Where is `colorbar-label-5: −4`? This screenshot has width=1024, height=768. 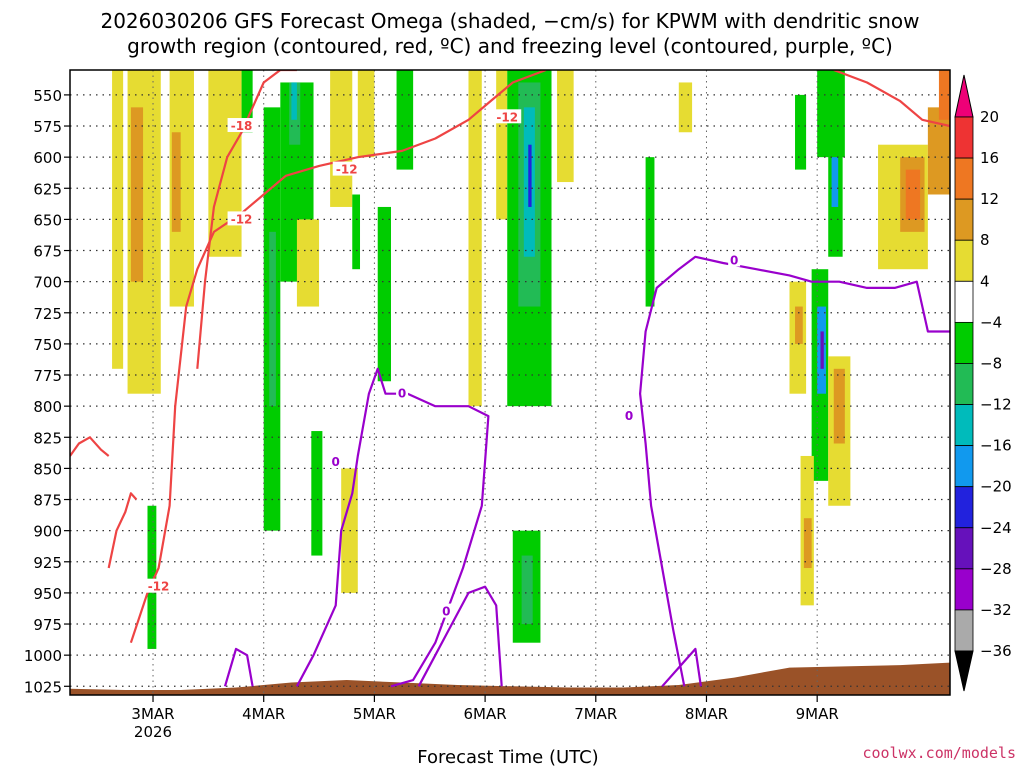 colorbar-label-5: −4 is located at coordinates (991, 322).